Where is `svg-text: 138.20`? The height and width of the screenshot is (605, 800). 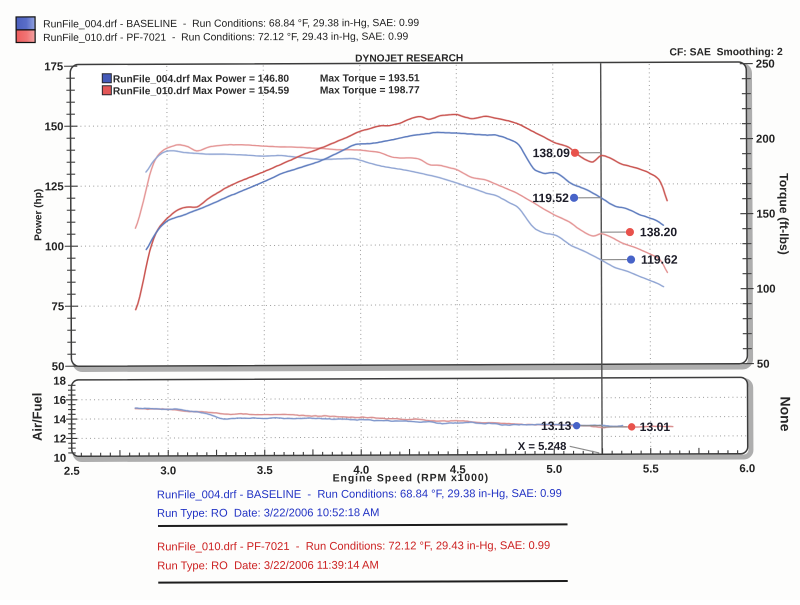
svg-text: 138.20 is located at coordinates (659, 232).